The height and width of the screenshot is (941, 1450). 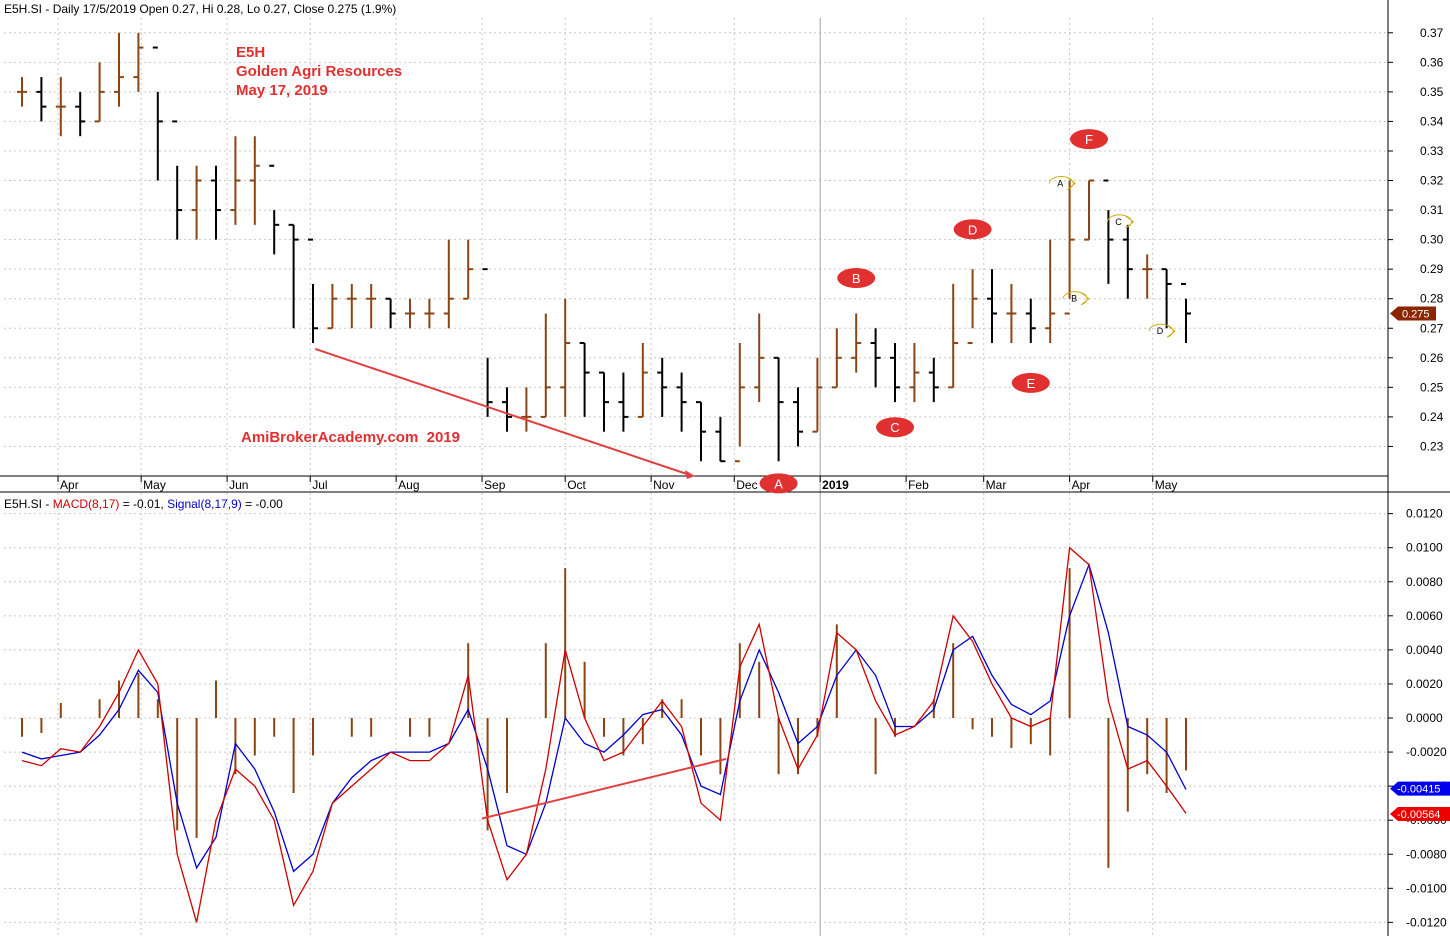 I want to click on last-price-label: 0.275, so click(x=1416, y=314).